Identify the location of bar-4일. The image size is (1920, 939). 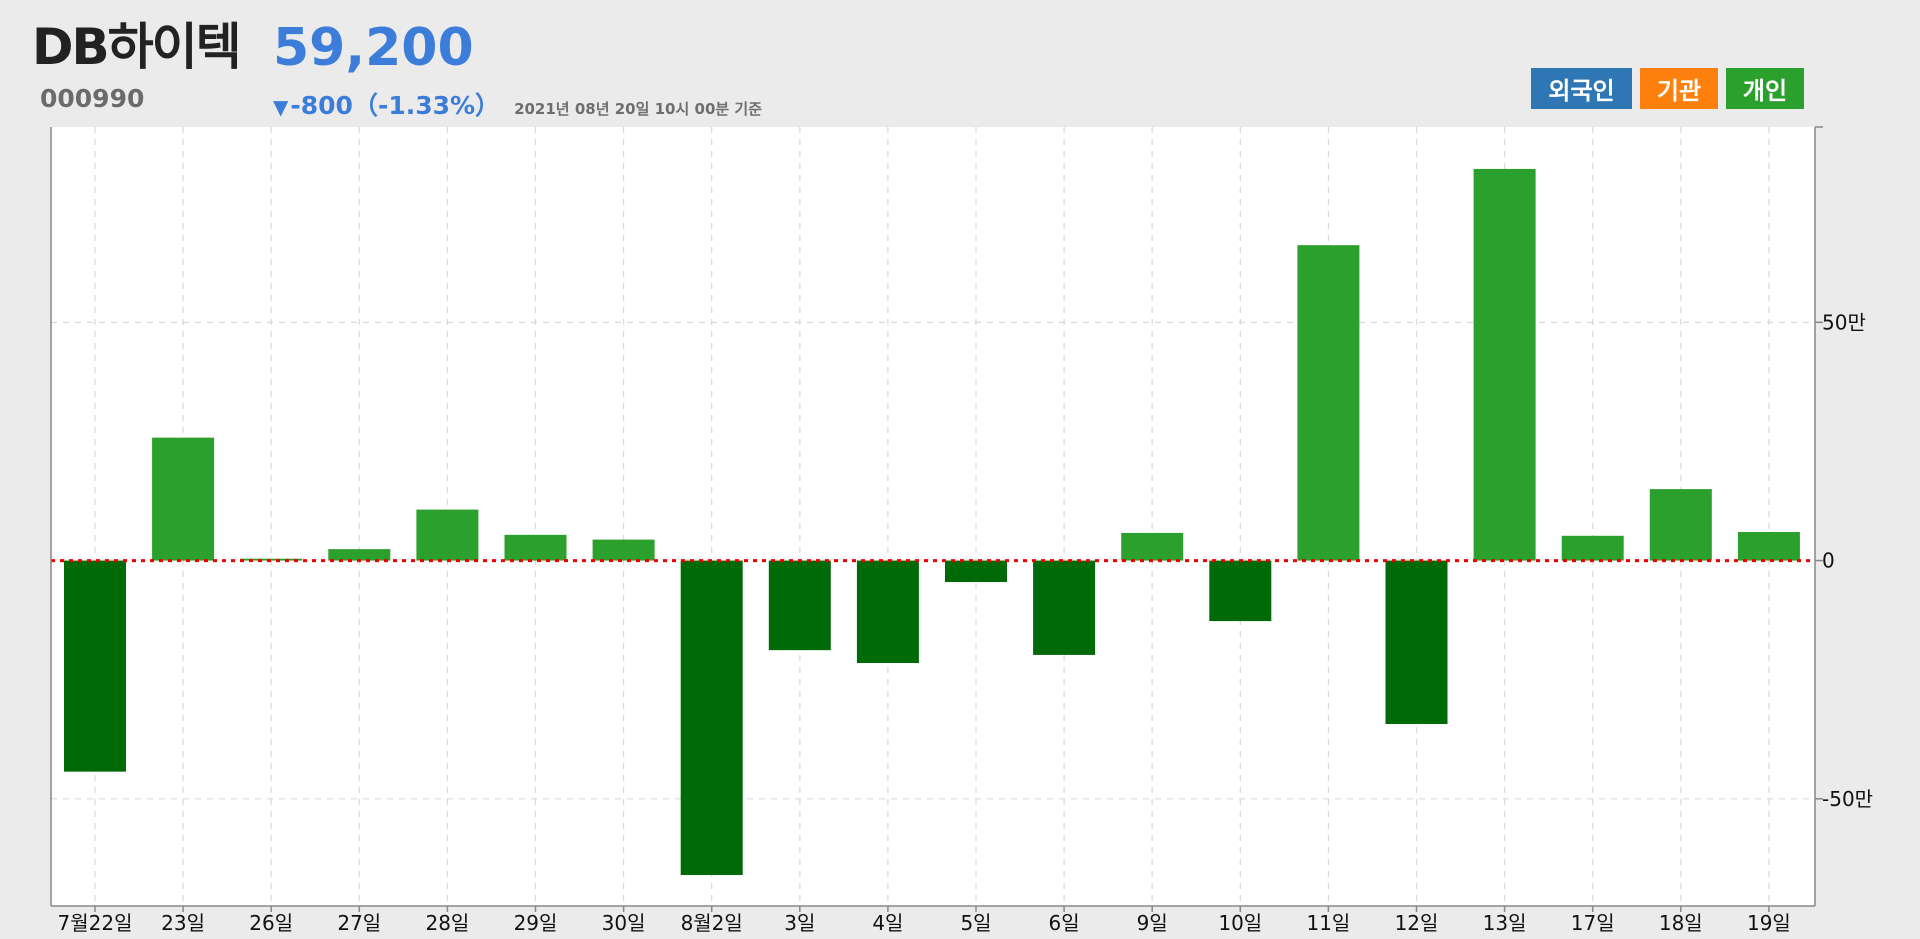
(887, 612).